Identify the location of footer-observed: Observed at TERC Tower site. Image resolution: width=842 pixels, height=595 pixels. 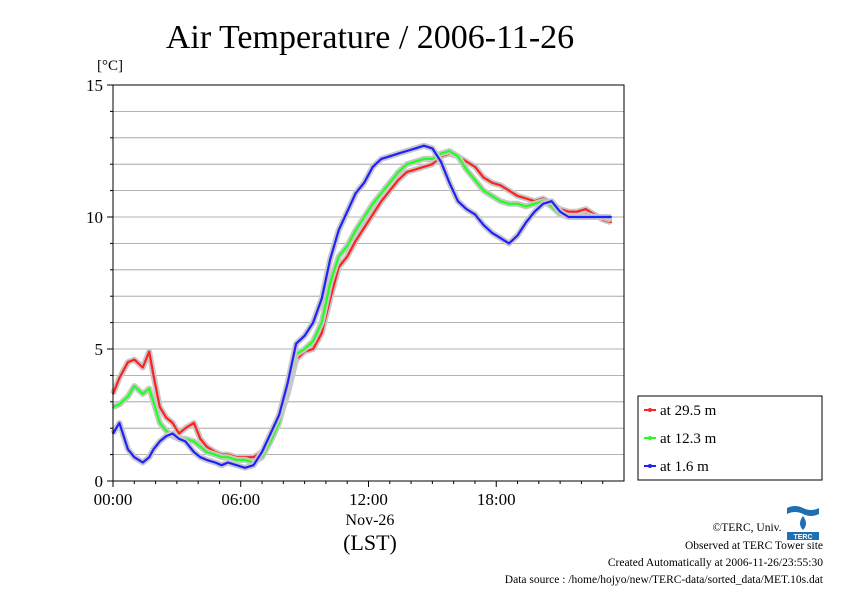
(753, 546).